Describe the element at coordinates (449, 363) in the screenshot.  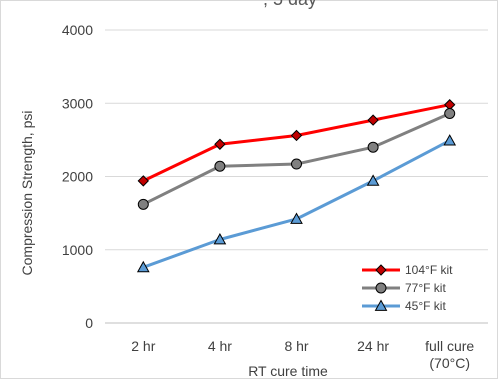
I see `x-tick-label: (70°C)` at that location.